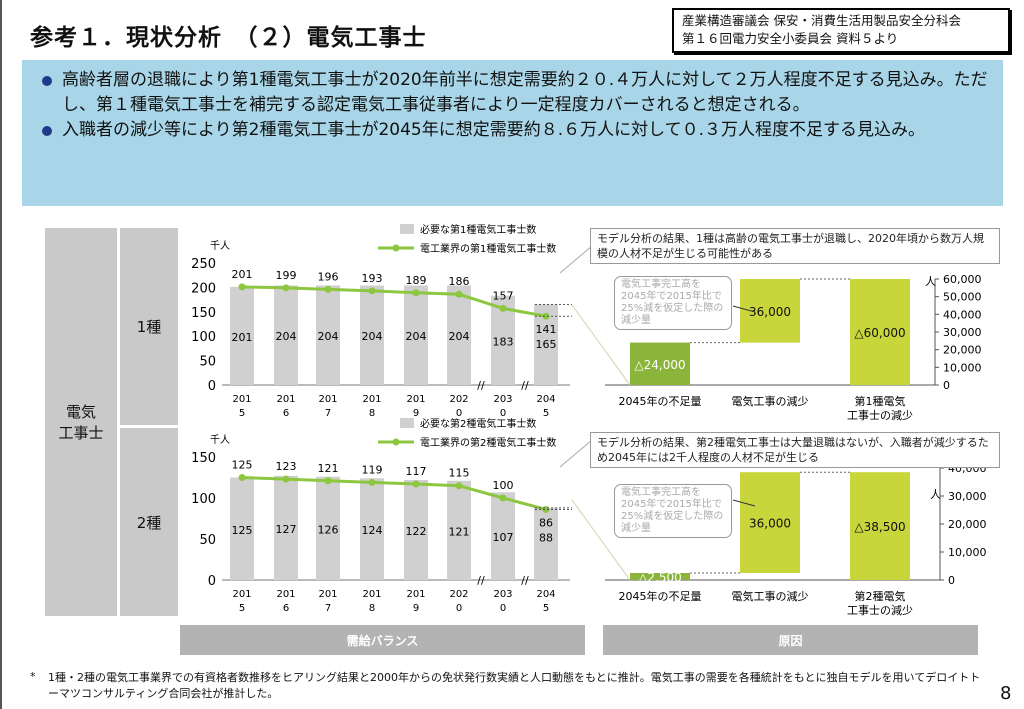  Describe the element at coordinates (458, 399) in the screenshot. I see `x-tick-label: 202` at that location.